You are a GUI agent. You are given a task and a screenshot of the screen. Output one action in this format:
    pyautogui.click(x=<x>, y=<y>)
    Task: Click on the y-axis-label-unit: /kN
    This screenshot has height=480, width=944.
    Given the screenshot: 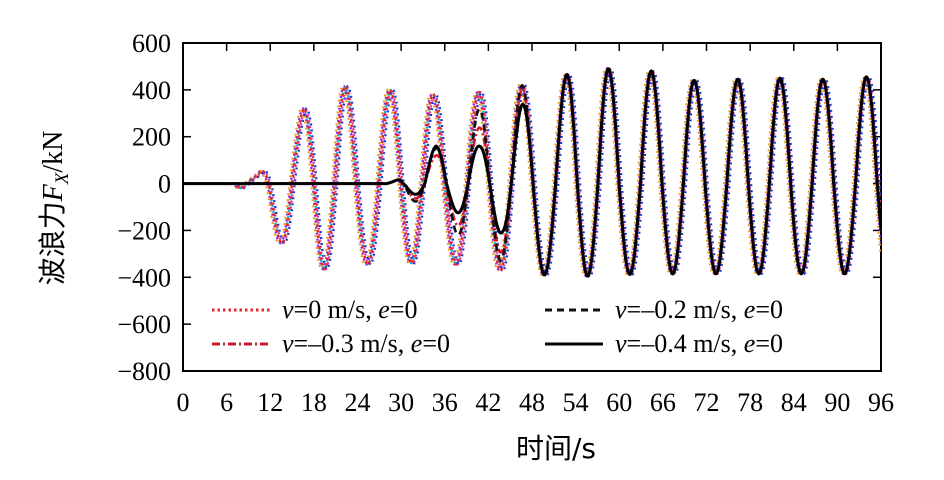 What is the action you would take?
    pyautogui.click(x=53, y=152)
    